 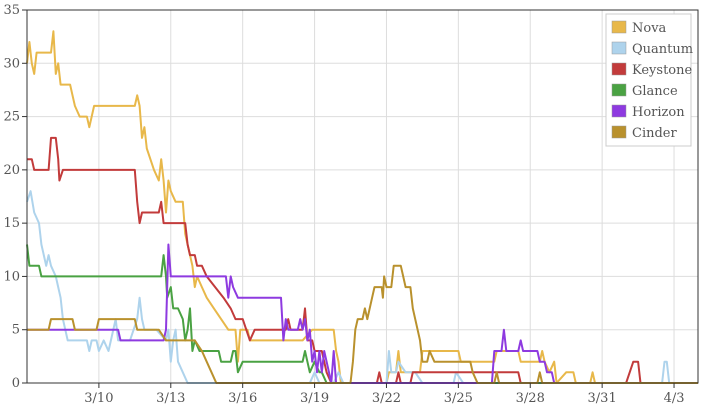 What do you see at coordinates (658, 112) in the screenshot?
I see `legend-label-horizon: Horizon` at bounding box center [658, 112].